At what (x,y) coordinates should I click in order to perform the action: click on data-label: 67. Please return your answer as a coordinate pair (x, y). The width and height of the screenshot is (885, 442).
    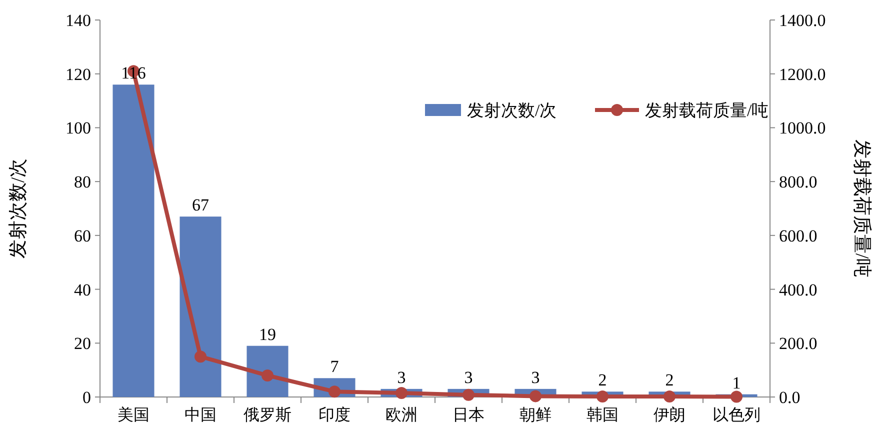
    Looking at the image, I should click on (201, 205).